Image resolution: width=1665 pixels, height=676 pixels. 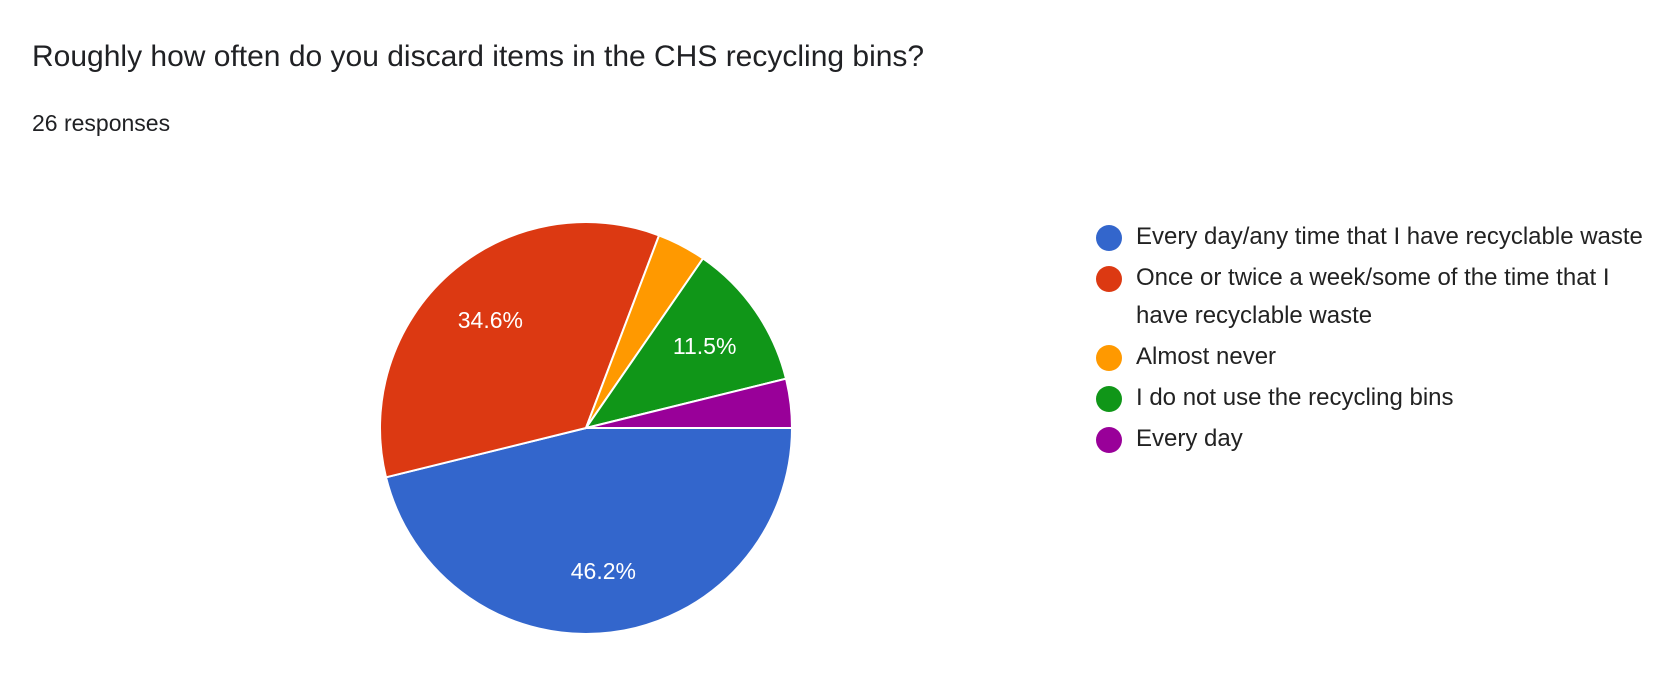 I want to click on legend-item: Almost never, so click(x=1376, y=357).